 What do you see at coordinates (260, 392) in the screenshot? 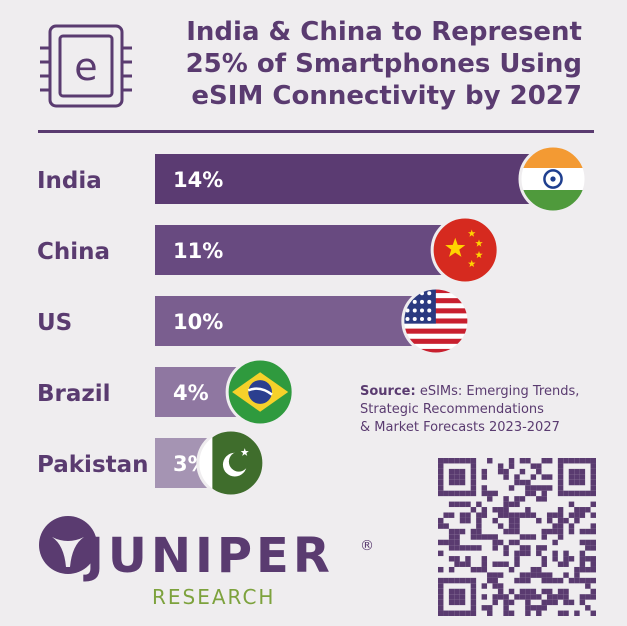
I see `brazil-flag-icon` at bounding box center [260, 392].